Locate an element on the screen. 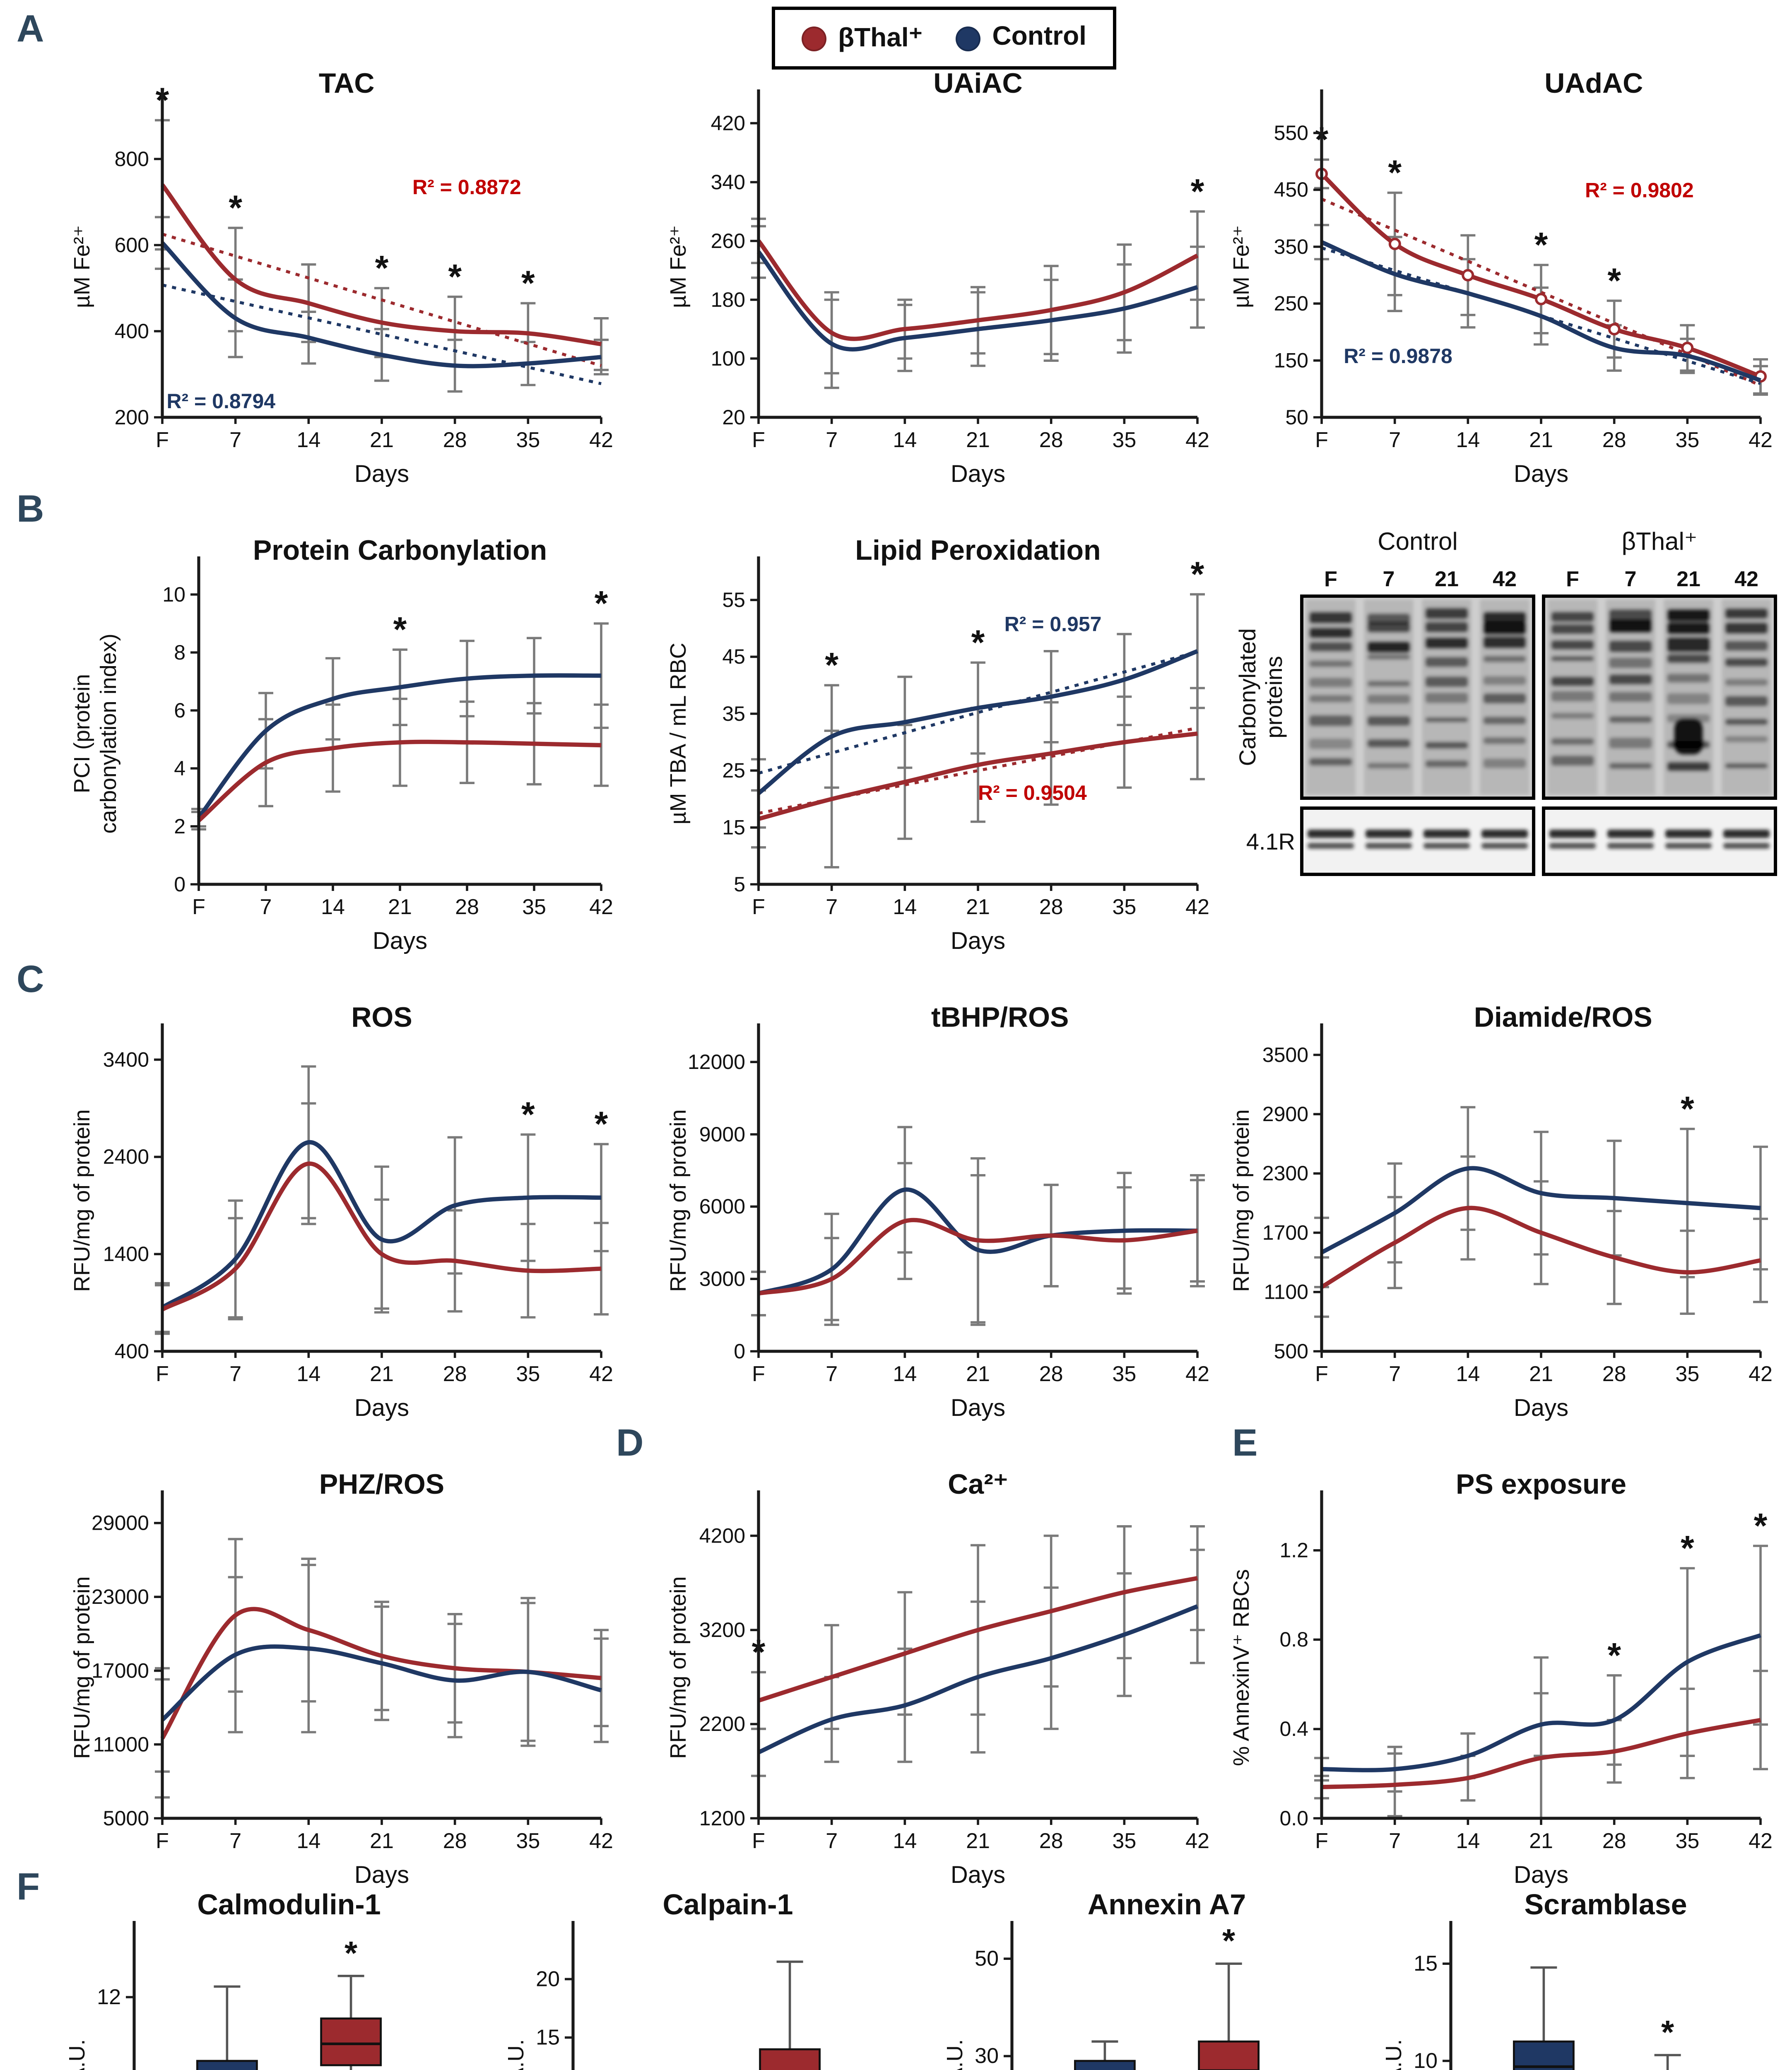 This screenshot has height=2070, width=1792. svg-text: 9000 is located at coordinates (722, 1134).